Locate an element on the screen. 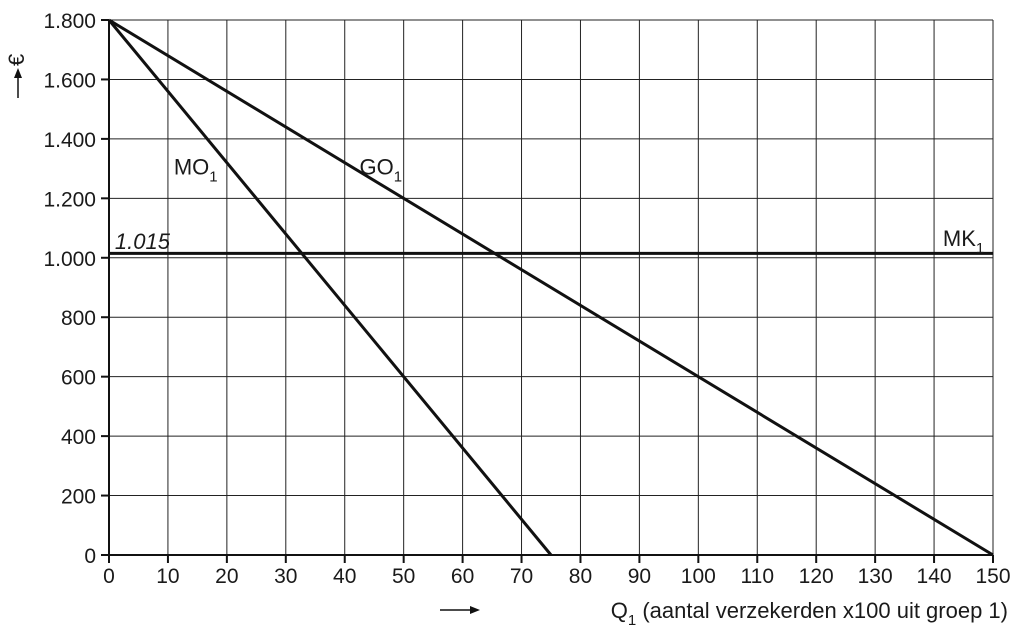 The image size is (1024, 636). y-tick-label: 1.200 is located at coordinates (69, 199).